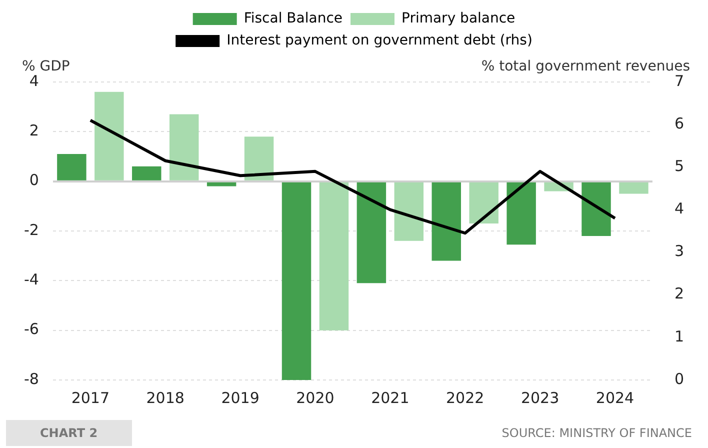  I want to click on source-note: SOURCE: MINISTRY OF FINANCE, so click(597, 433).